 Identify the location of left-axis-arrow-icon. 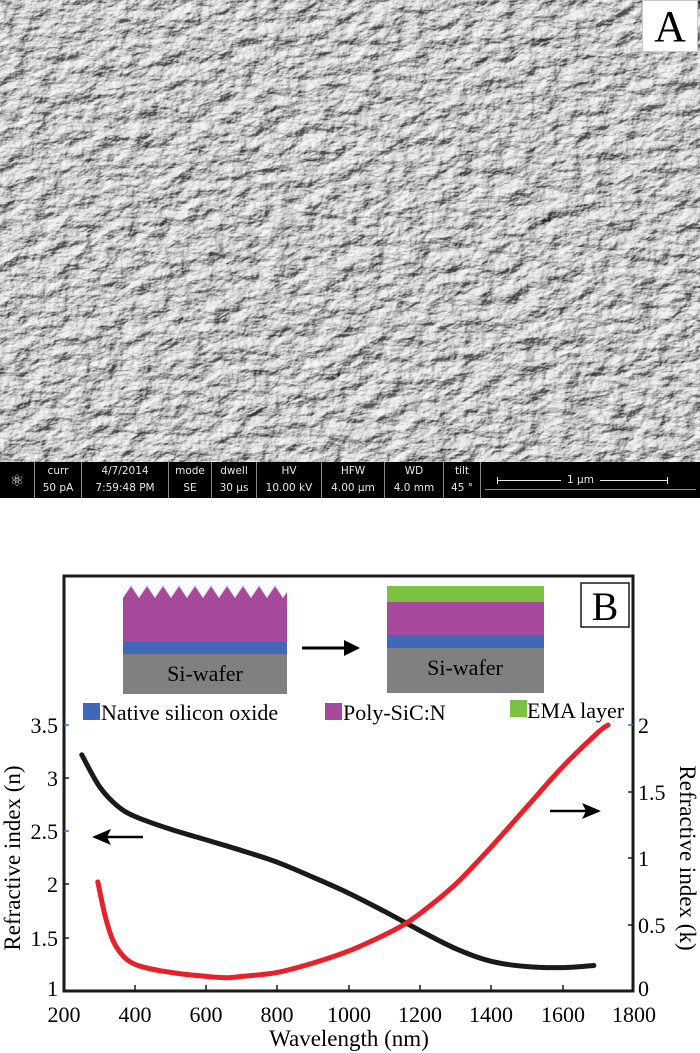
(117, 837).